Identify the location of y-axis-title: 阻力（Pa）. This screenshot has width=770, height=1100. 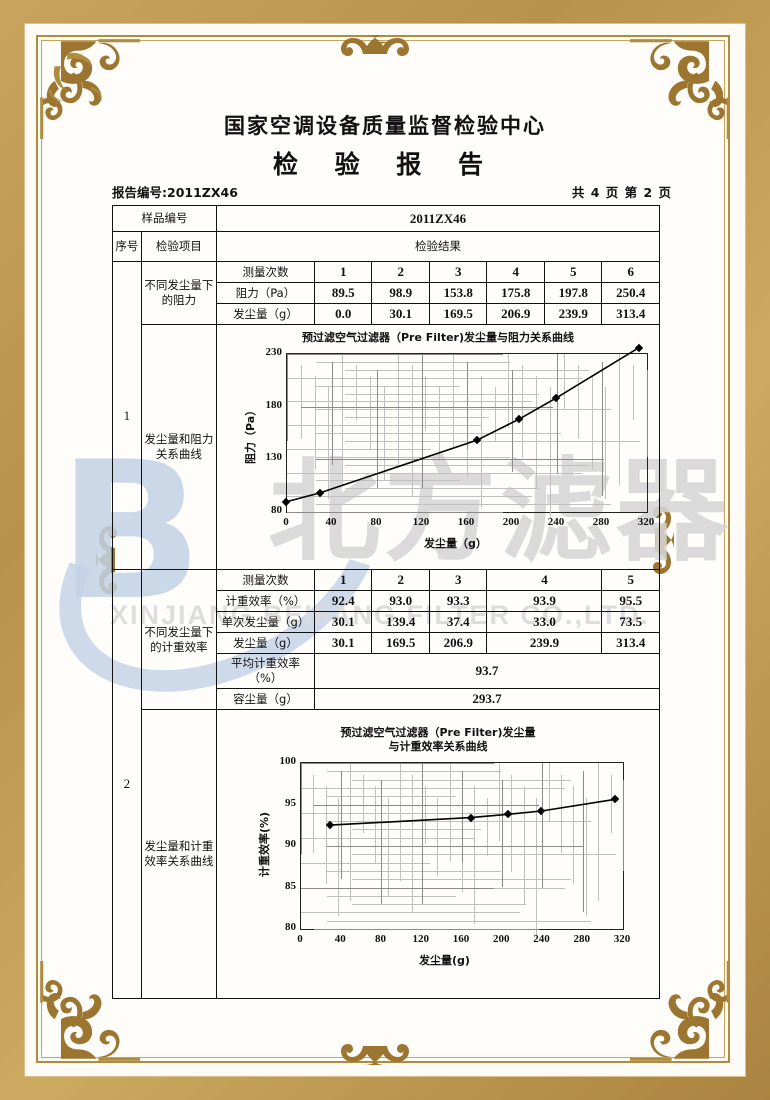
(250, 434).